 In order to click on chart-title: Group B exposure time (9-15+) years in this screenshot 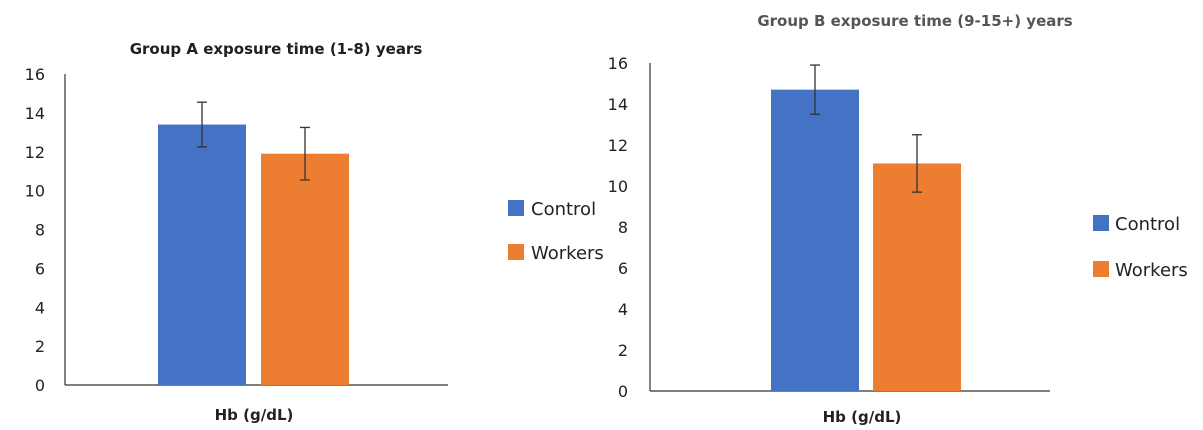, I will do `click(914, 21)`.